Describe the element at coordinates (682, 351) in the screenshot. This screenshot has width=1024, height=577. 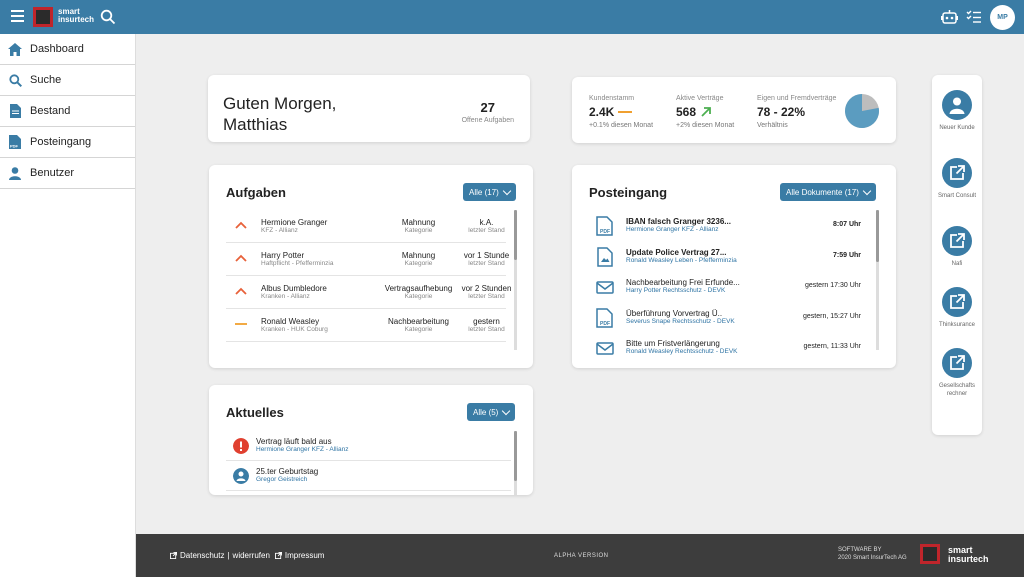
I see `inbox-sender: Ronald Weasley Rechtsschutz - DEVK` at that location.